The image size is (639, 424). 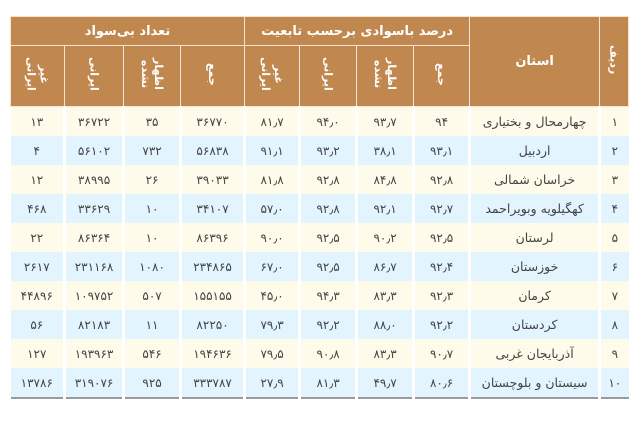 What do you see at coordinates (93, 121) in the screenshot?
I see `cell-illiterate-iranian: ۳۶۷۲۲` at bounding box center [93, 121].